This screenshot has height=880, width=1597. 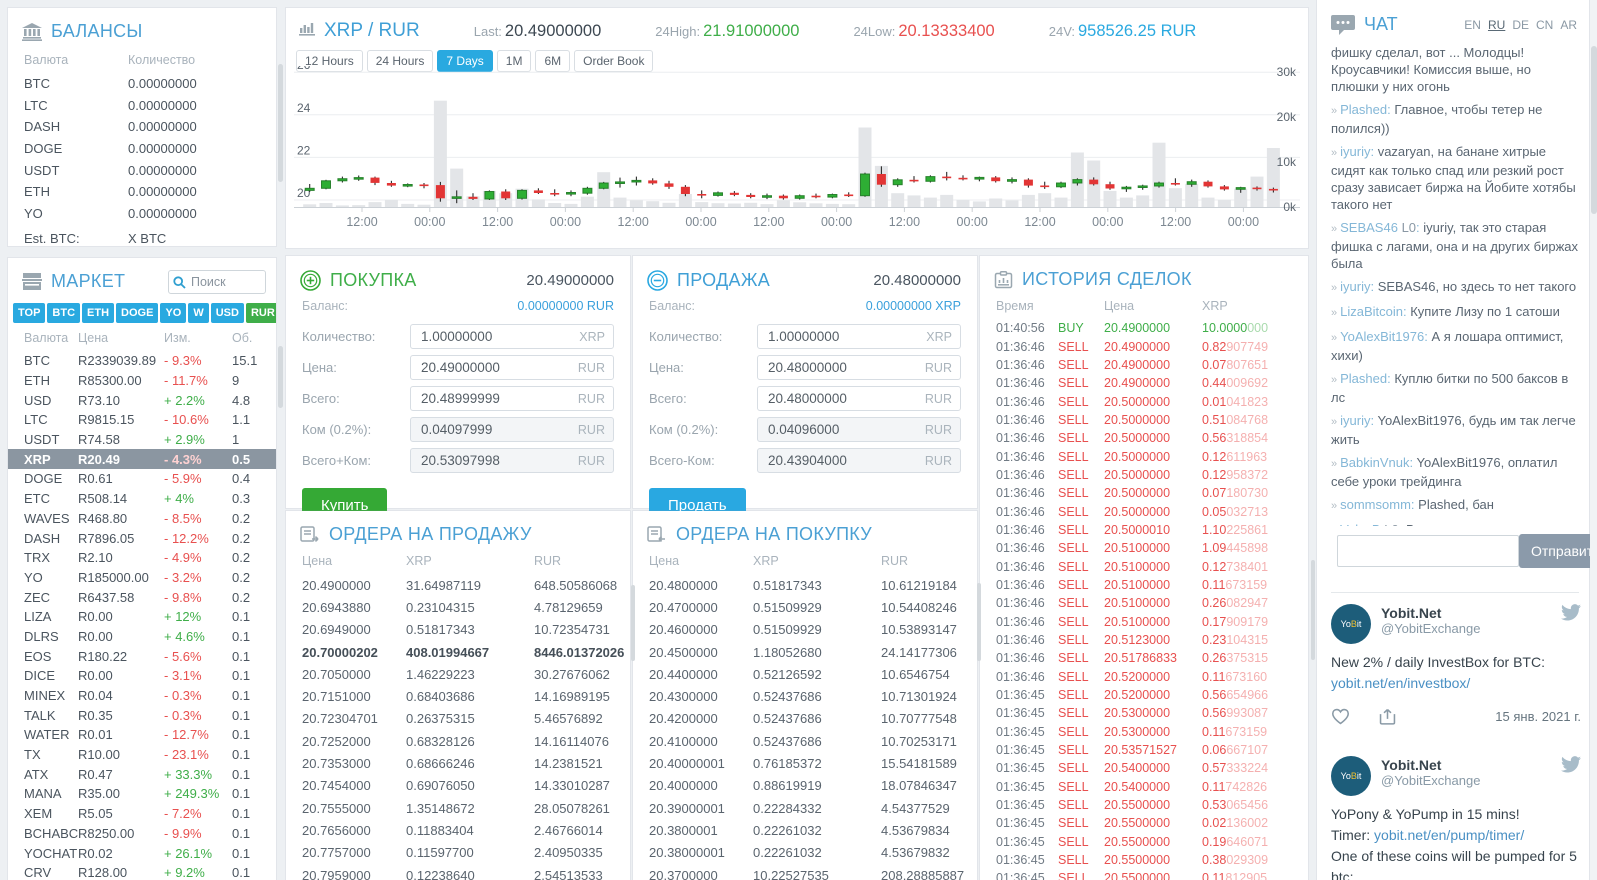 What do you see at coordinates (803, 585) in the screenshot?
I see `buy-order-row: 20.4800000 0.51817343 10.61219184` at bounding box center [803, 585].